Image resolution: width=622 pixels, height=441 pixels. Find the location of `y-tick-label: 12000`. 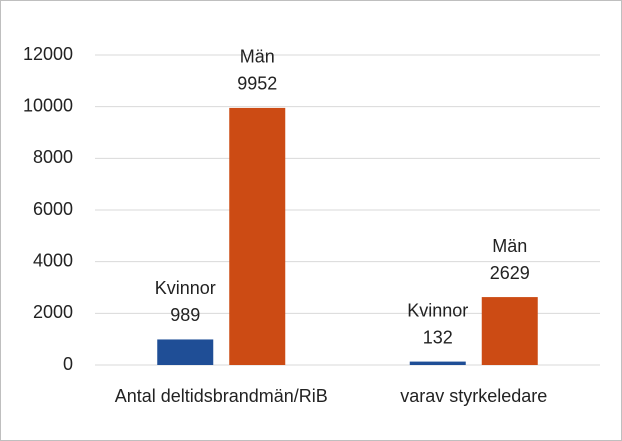

y-tick-label: 12000 is located at coordinates (48, 54).